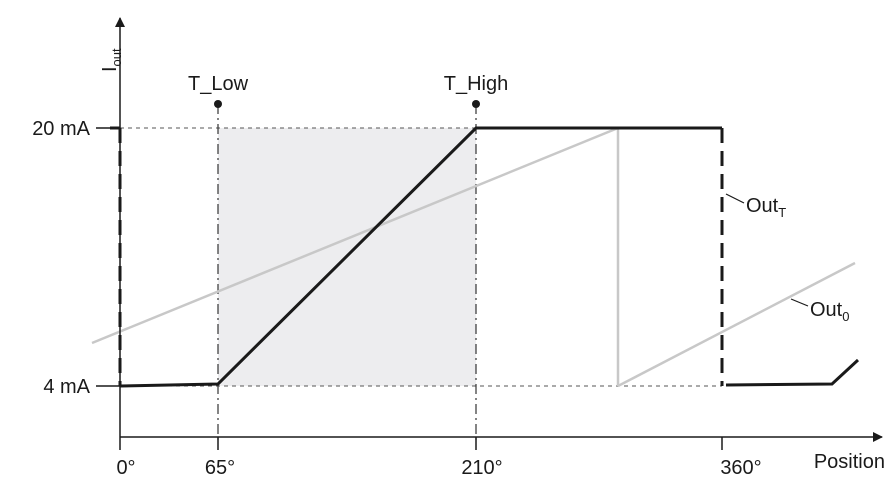  I want to click on out0-label: Out0, so click(829, 311).